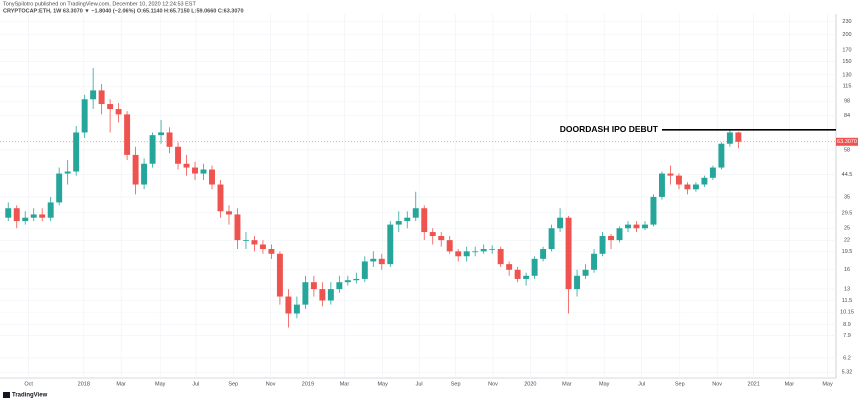  I want to click on y-tick-label: 5.32, so click(847, 373).